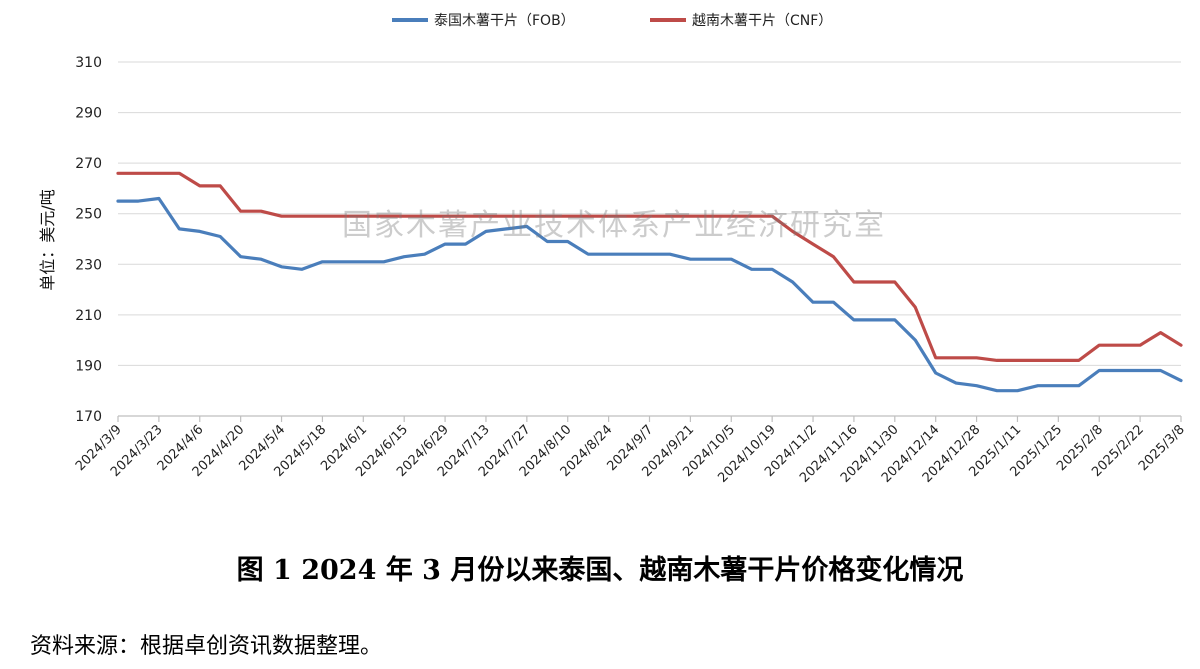  What do you see at coordinates (206, 646) in the screenshot?
I see `data-source-note: 资料来源：根据卓创资讯数据整理。` at bounding box center [206, 646].